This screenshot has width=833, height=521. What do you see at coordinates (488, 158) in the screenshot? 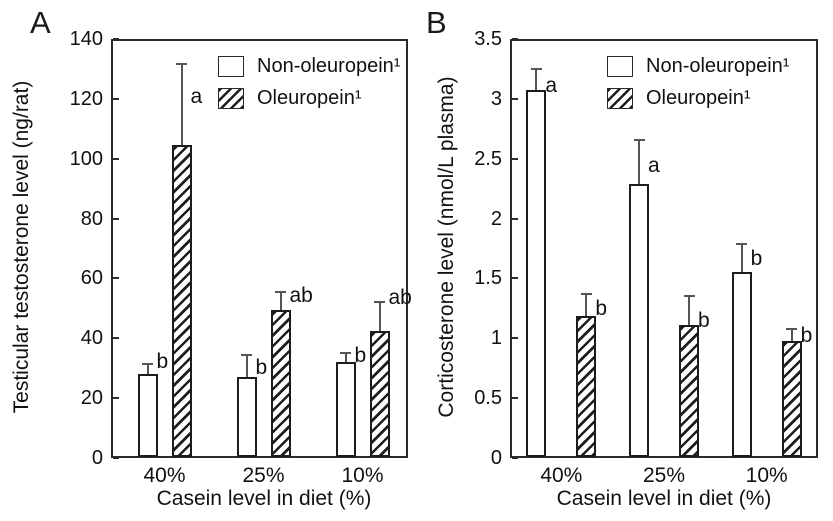
I see `y-tick-label: 2.5` at bounding box center [488, 158].